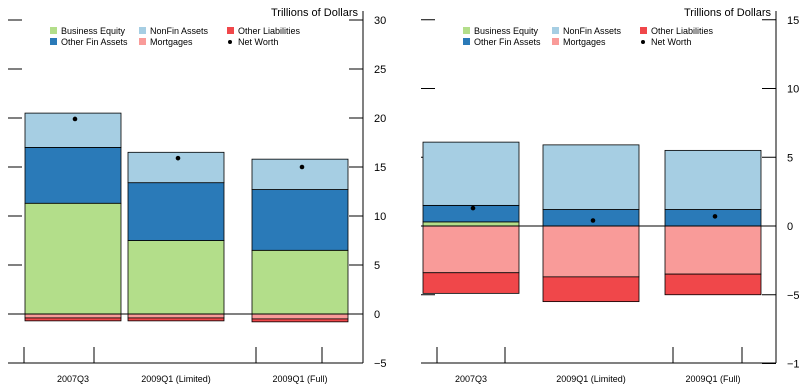 The width and height of the screenshot is (799, 386). Describe the element at coordinates (380, 70) in the screenshot. I see `y-tick-label: 25` at that location.